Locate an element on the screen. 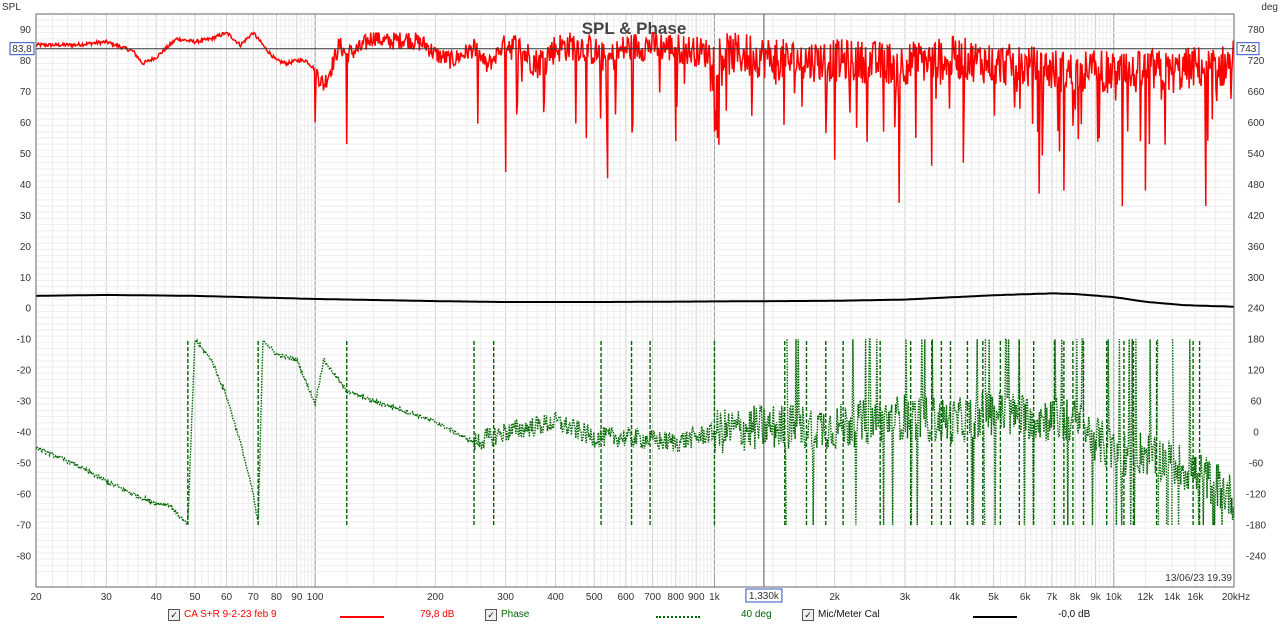 The image size is (1280, 632). left-tick-label: 70 is located at coordinates (26, 92).